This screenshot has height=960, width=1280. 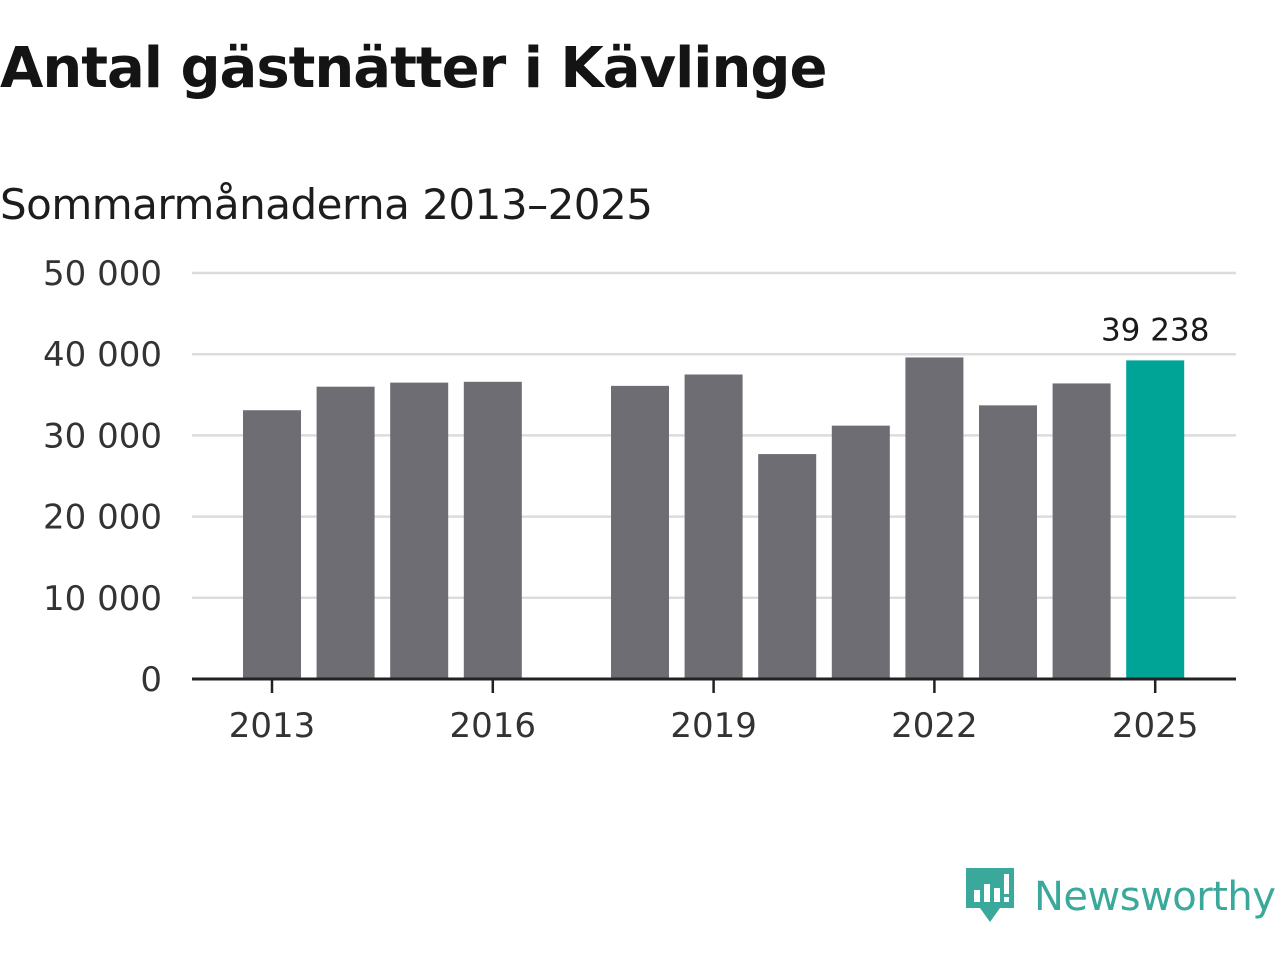 I want to click on bar-2023, so click(x=1008, y=542).